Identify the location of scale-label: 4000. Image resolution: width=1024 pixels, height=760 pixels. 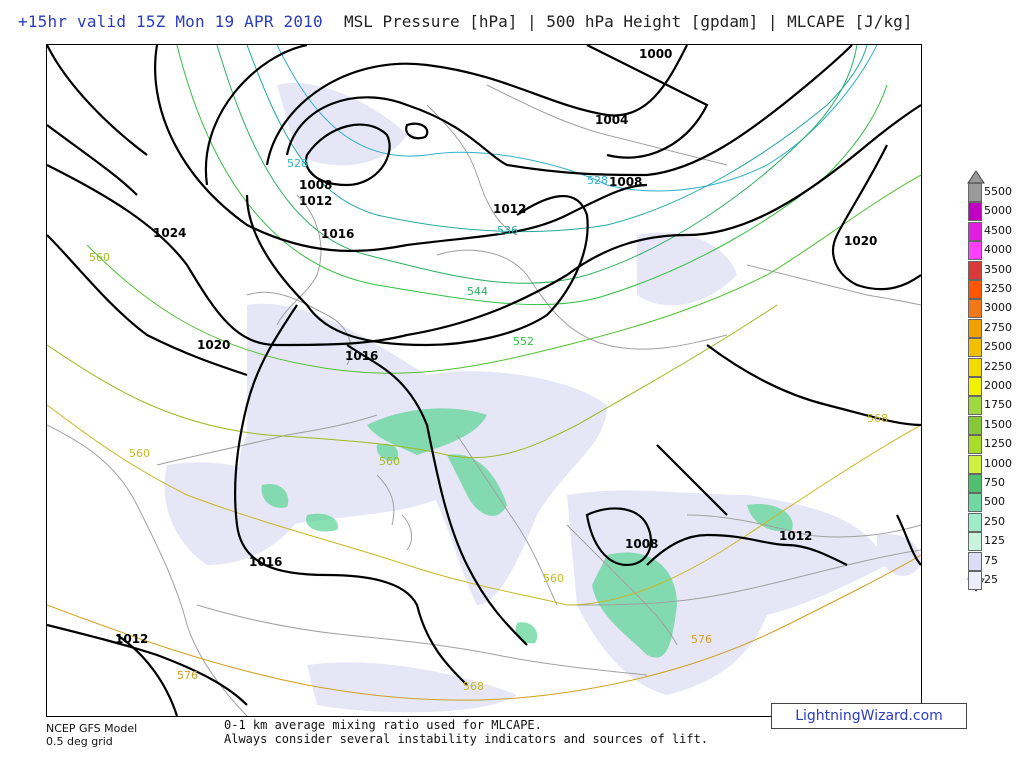
(998, 250).